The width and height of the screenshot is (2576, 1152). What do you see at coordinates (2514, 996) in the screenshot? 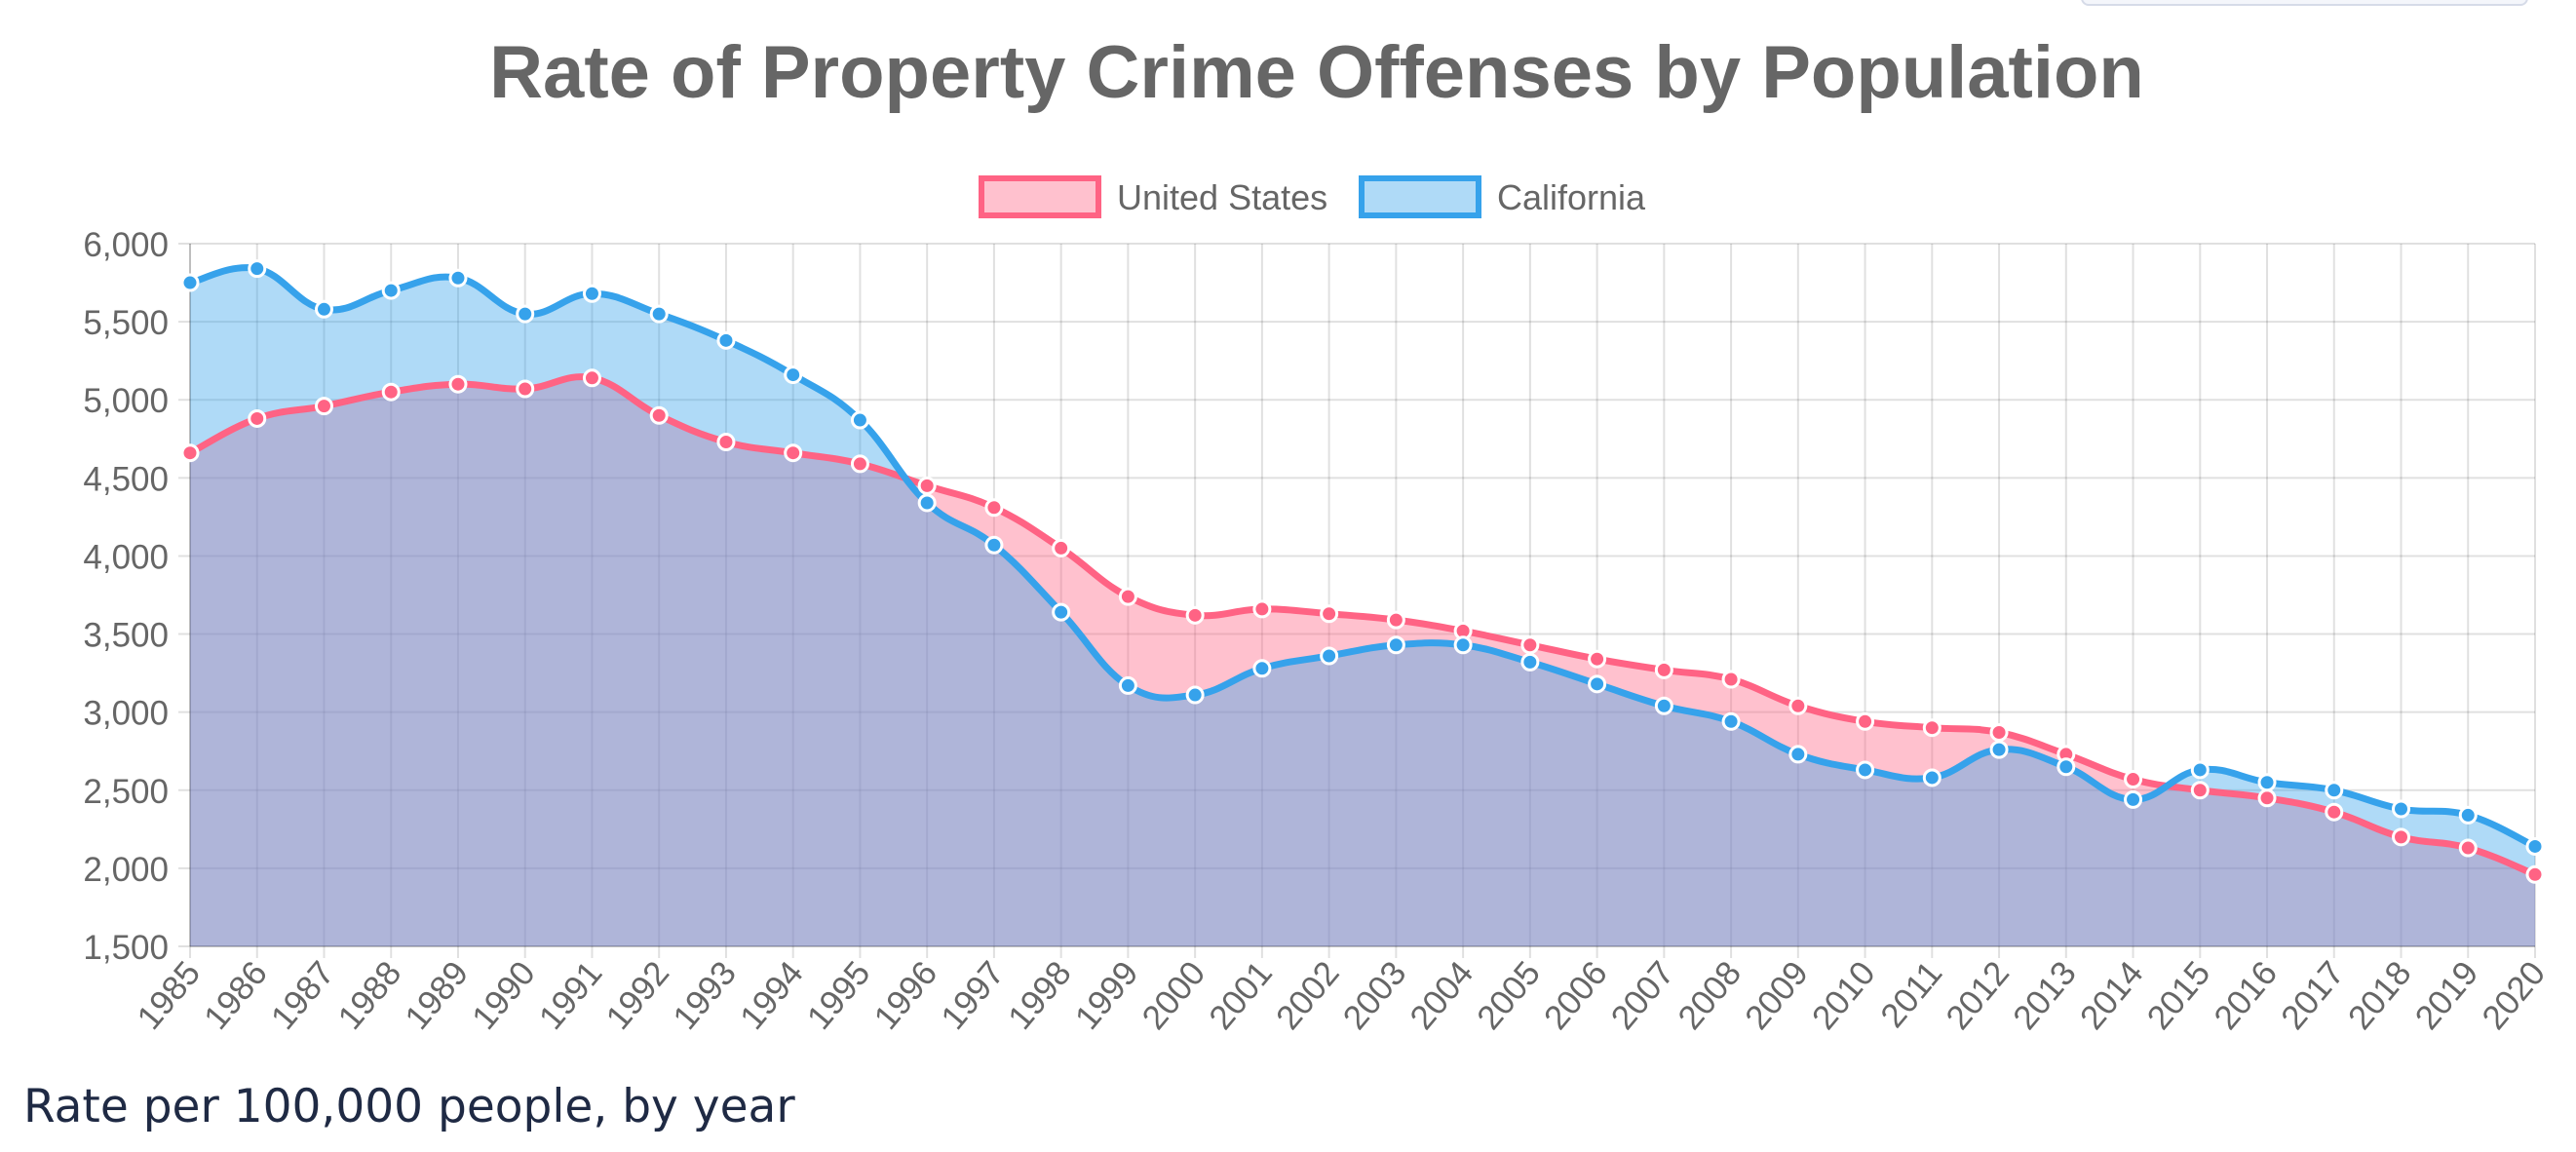
I see `x-tick-label: 2020` at bounding box center [2514, 996].